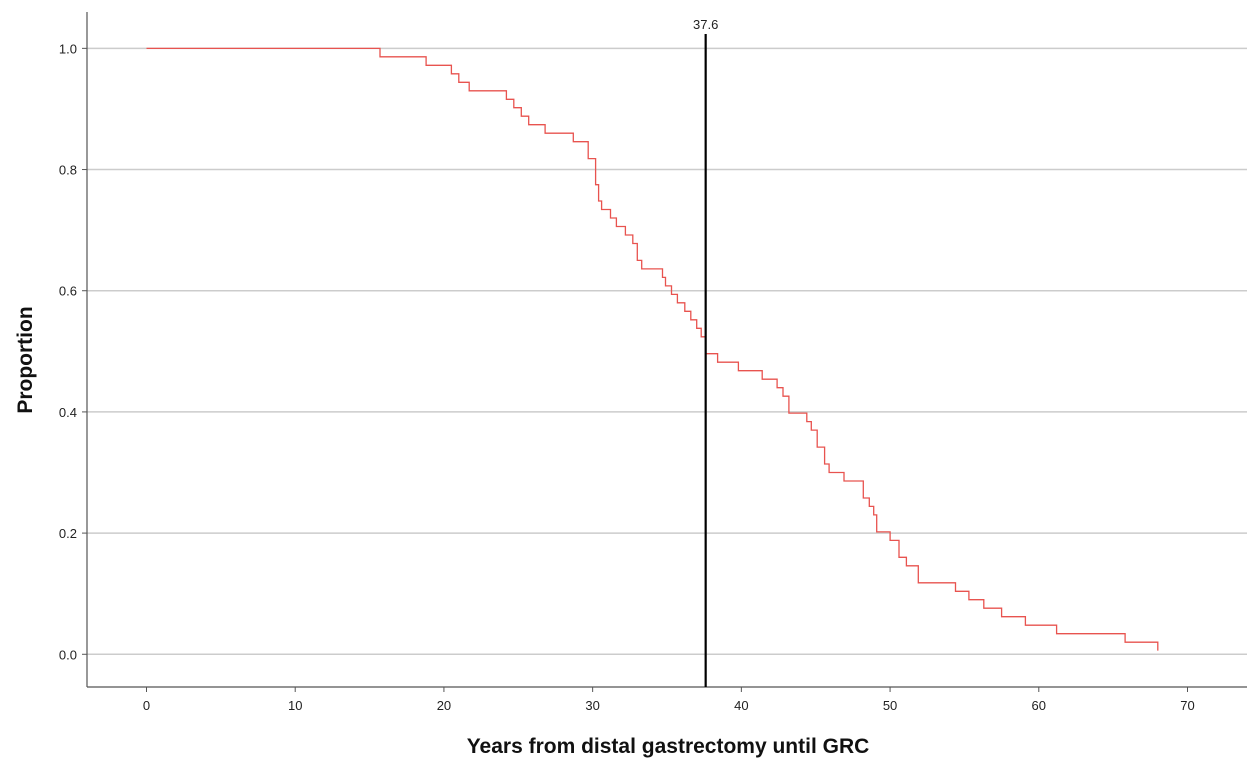  What do you see at coordinates (146, 705) in the screenshot?
I see `x-tick-label: 0` at bounding box center [146, 705].